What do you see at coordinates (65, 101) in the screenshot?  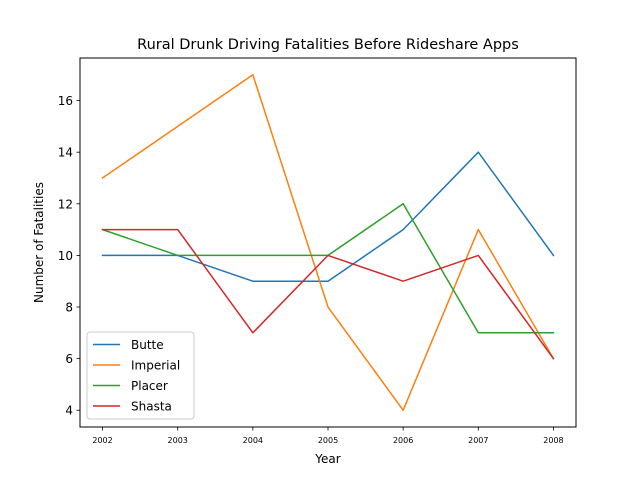 I see `y-tick-label: 16` at bounding box center [65, 101].